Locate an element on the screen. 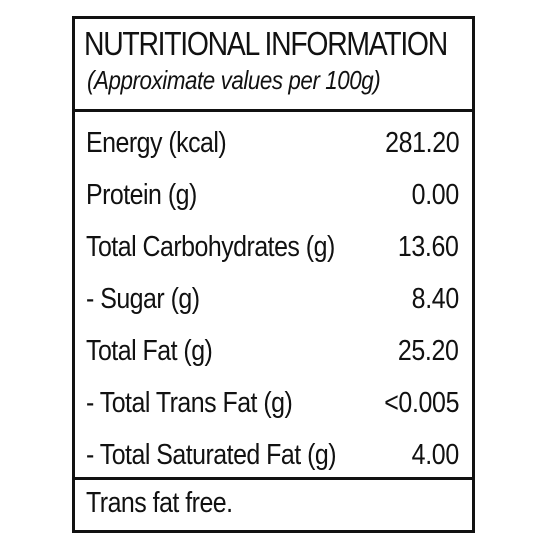 The width and height of the screenshot is (550, 550). nutrient-name: - Sugar (g) is located at coordinates (143, 299).